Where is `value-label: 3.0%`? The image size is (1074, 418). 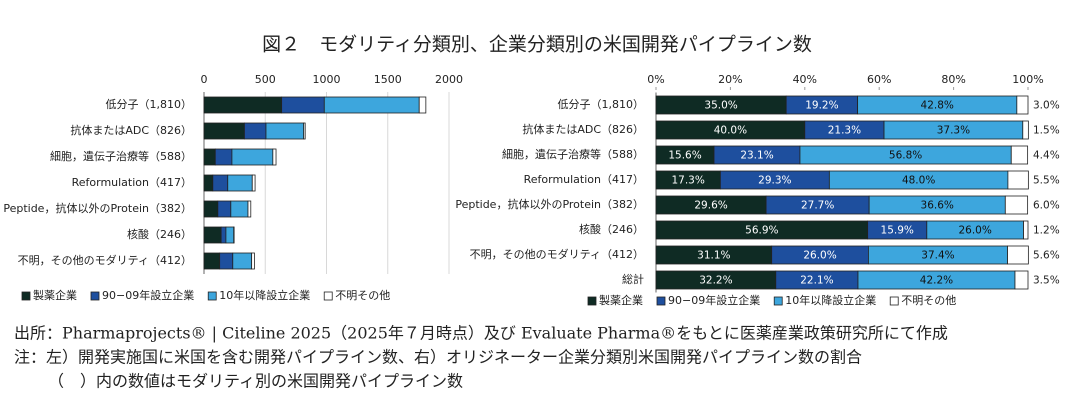
value-label: 3.0% is located at coordinates (1046, 106).